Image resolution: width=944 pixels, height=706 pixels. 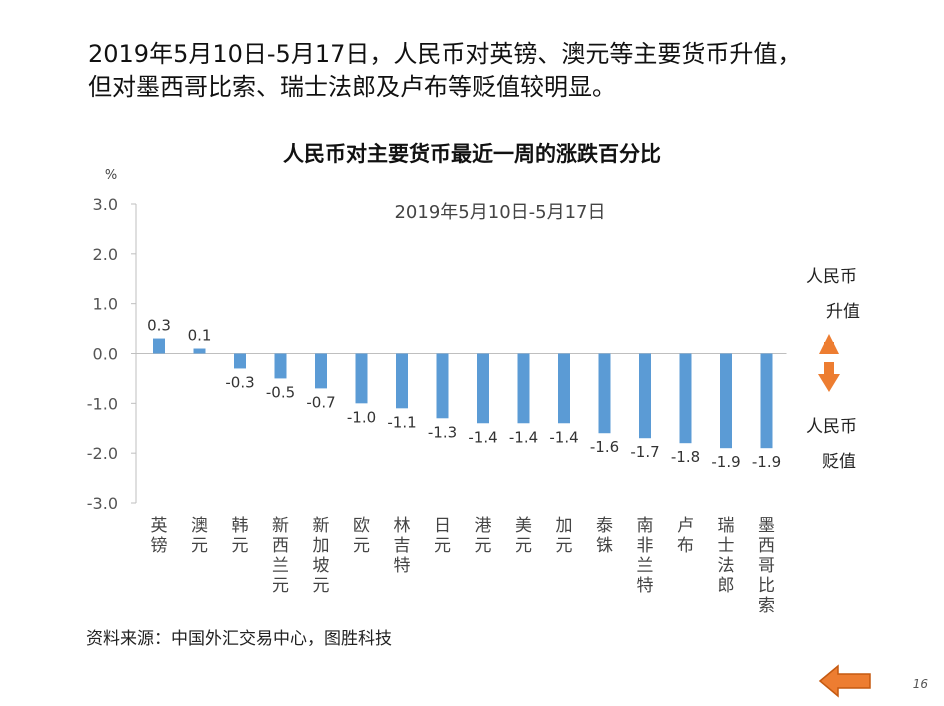 What do you see at coordinates (105, 204) in the screenshot?
I see `y-tick-label: 3.0` at bounding box center [105, 204].